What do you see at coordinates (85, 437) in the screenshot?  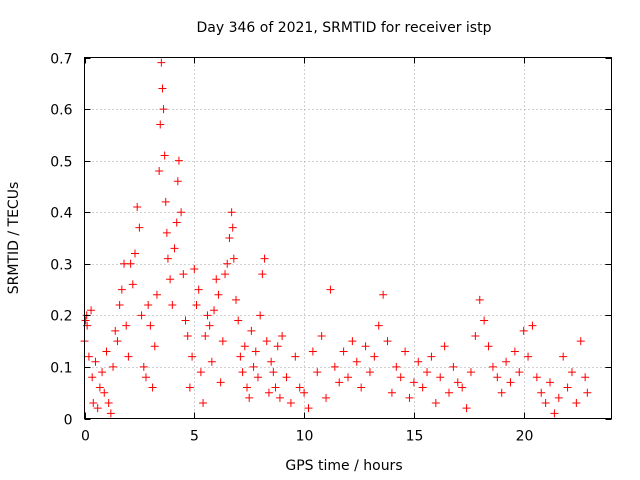 I see `x-tick-label: 0` at bounding box center [85, 437].